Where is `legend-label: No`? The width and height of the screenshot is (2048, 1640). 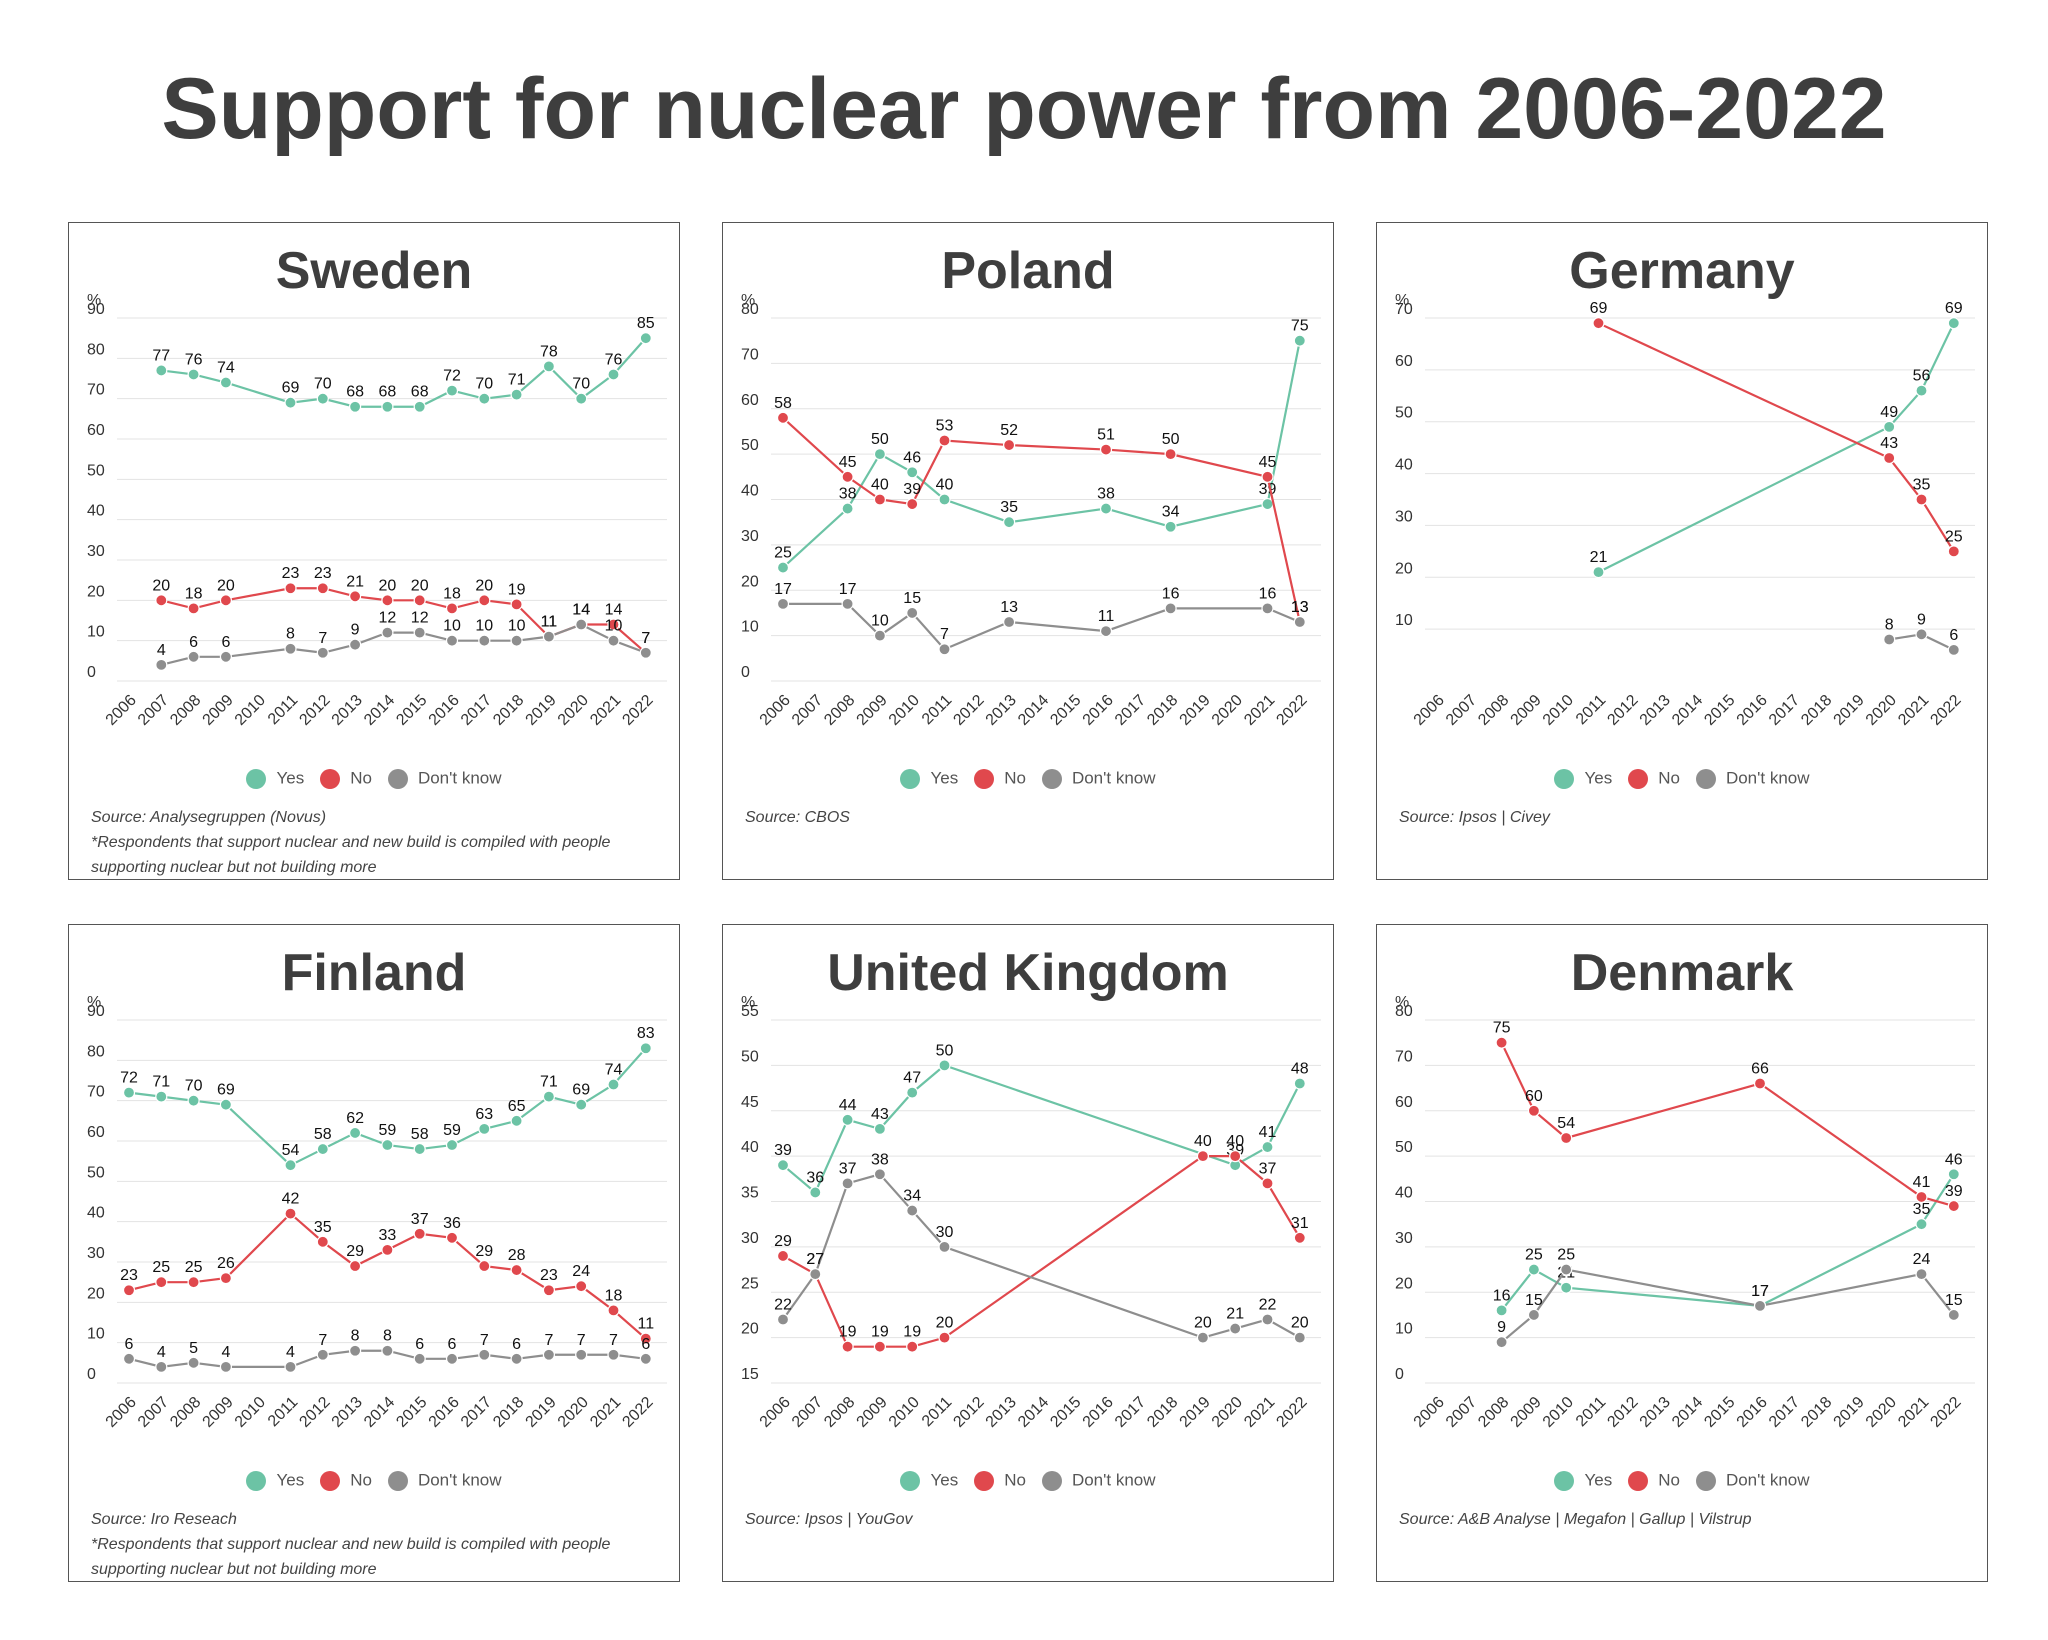
legend-label: No is located at coordinates (1015, 778).